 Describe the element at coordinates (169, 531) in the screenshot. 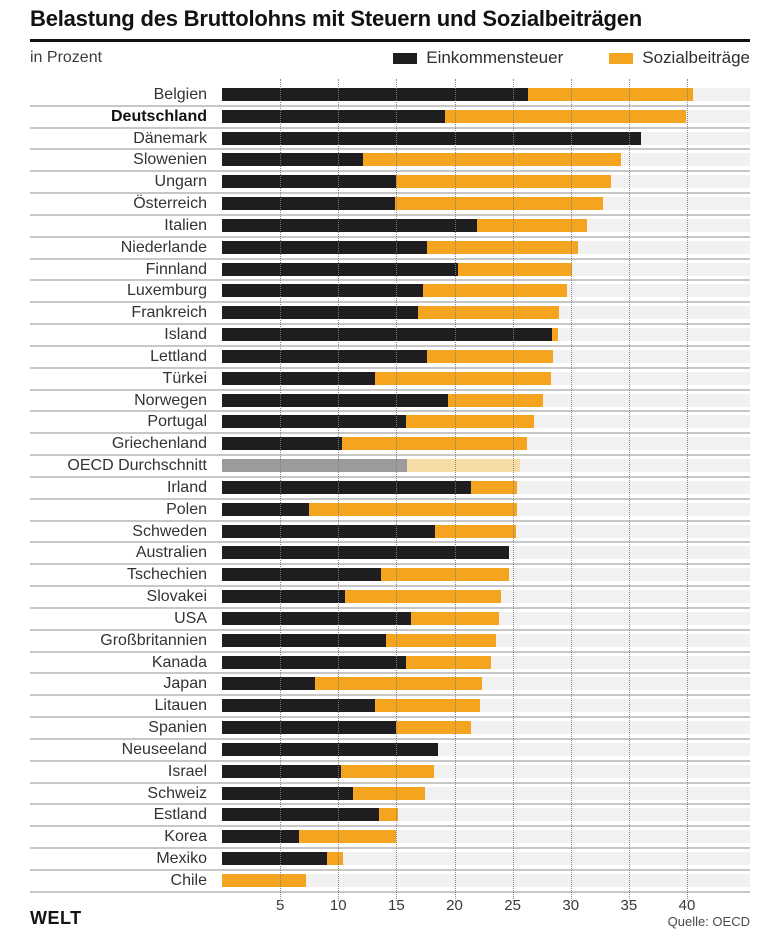

I see `country-label: Schweden` at that location.